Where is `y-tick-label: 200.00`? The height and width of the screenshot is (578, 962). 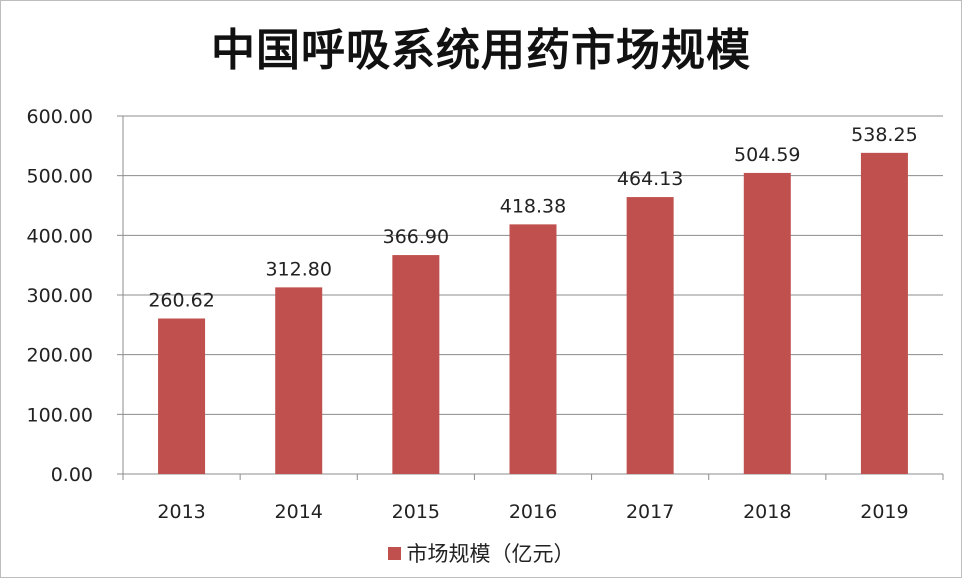 y-tick-label: 200.00 is located at coordinates (60, 356).